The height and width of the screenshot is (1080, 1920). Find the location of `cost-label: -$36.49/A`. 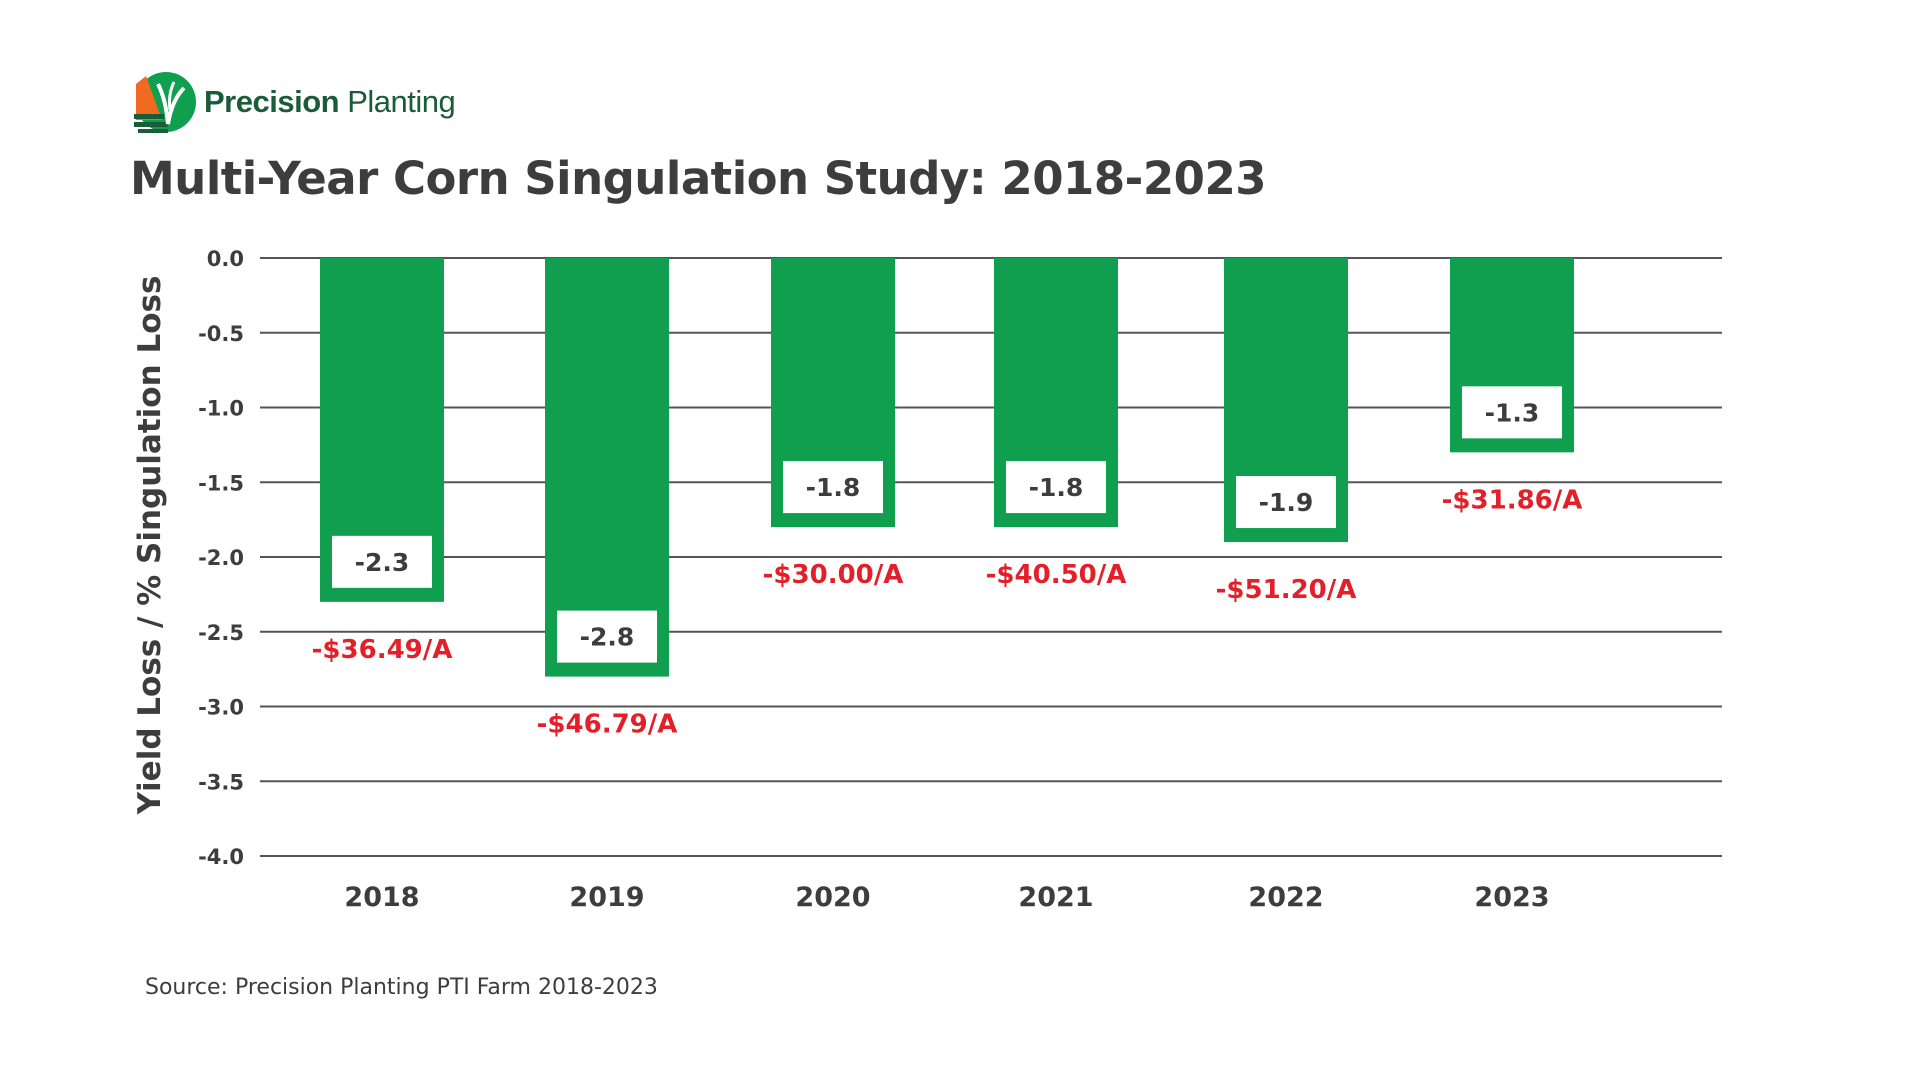

cost-label: -$36.49/A is located at coordinates (382, 650).